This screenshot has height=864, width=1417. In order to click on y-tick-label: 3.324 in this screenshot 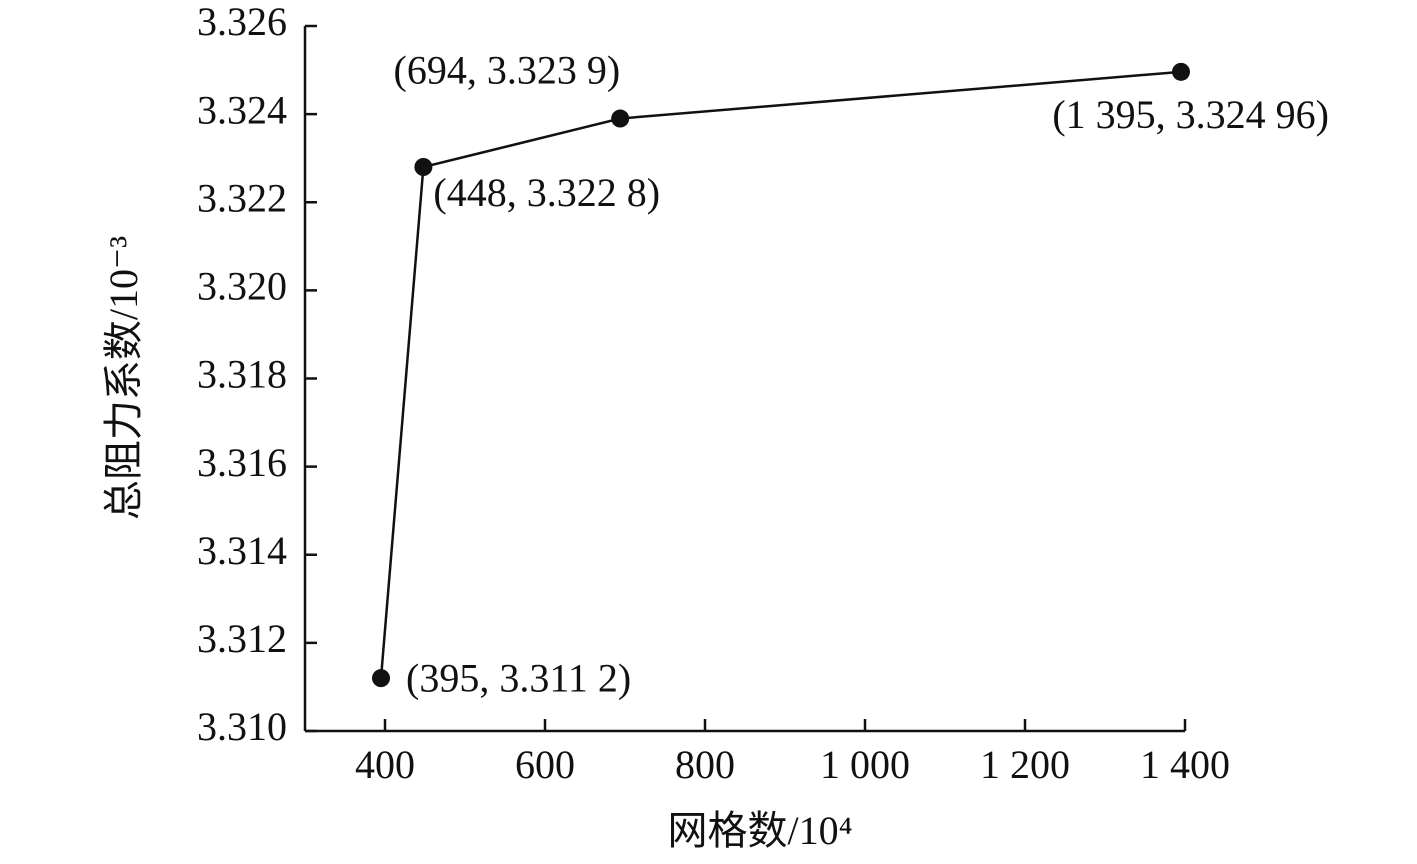, I will do `click(242, 109)`.